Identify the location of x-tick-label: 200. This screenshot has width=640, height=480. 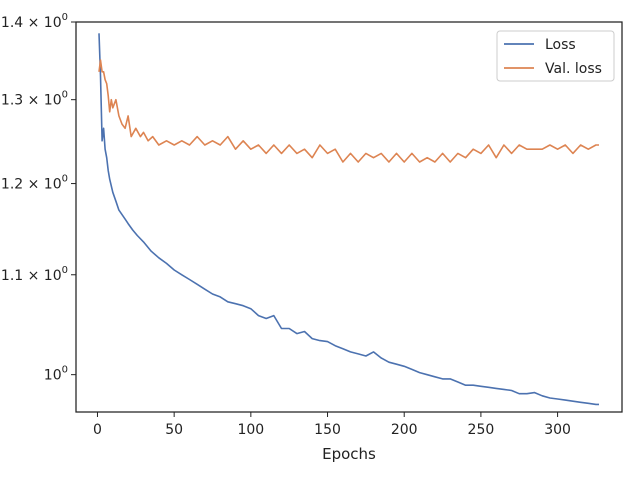
(404, 430).